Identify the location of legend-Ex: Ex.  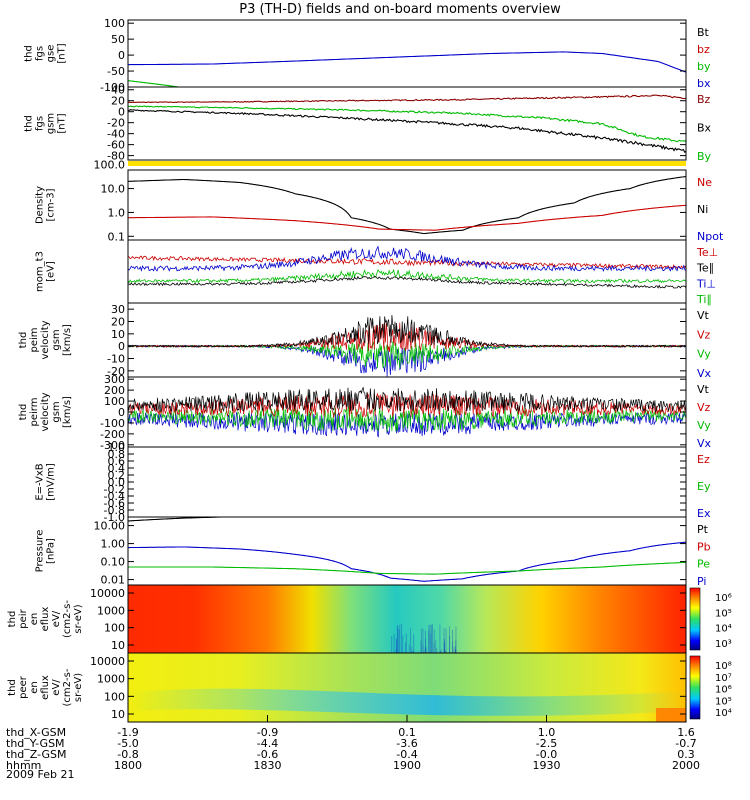
(704, 513).